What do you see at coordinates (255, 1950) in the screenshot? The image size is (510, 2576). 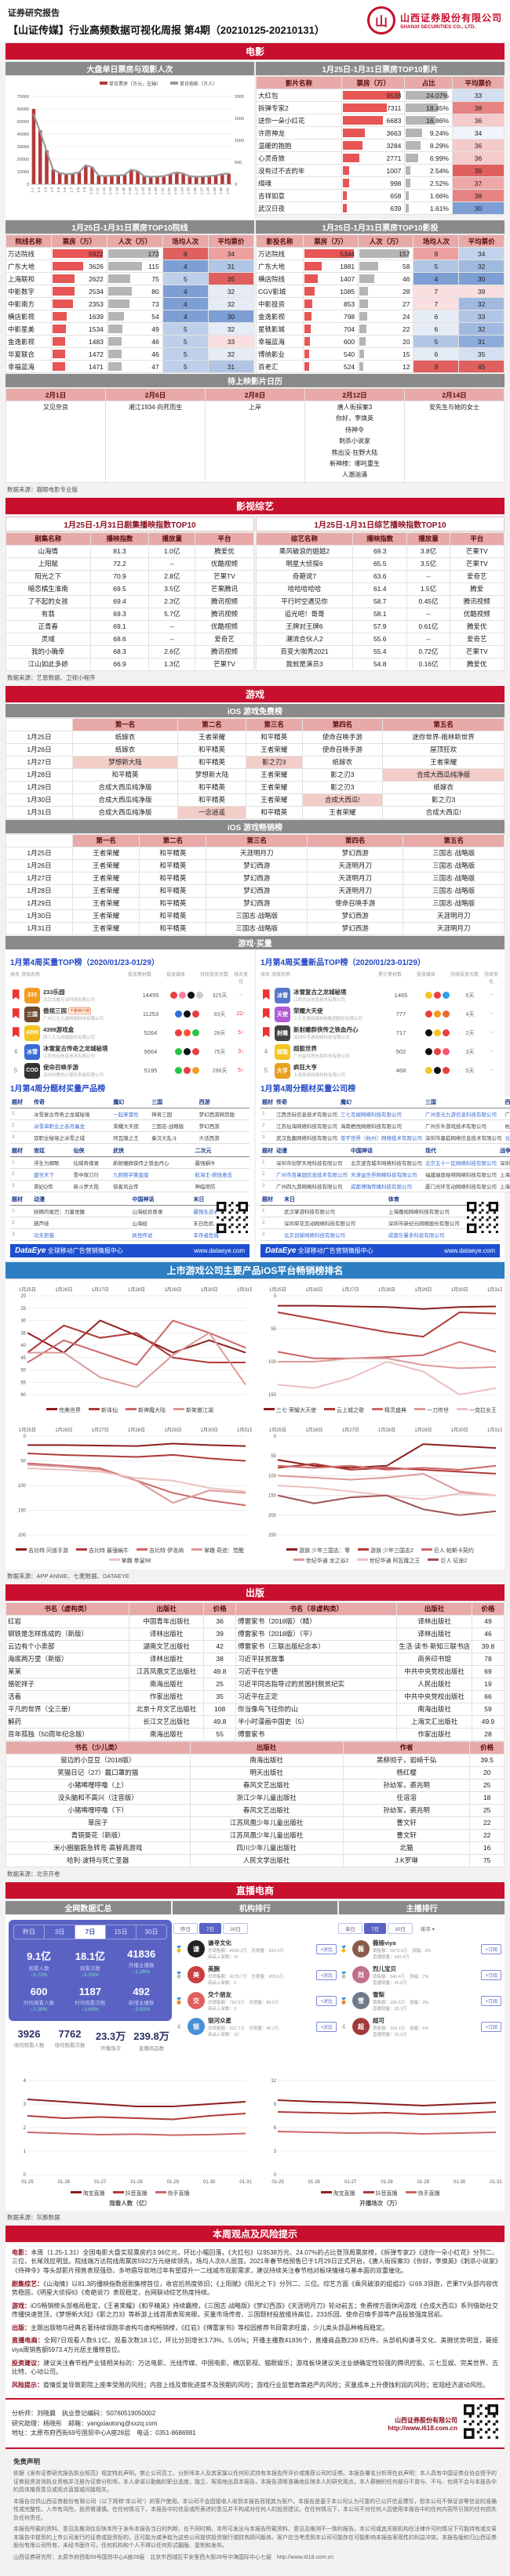 I see `ranking-row: 🥇谦谦寻文化总销售额：8946.3万 总销量：931.9万商品上架数：47+对比` at bounding box center [255, 1950].